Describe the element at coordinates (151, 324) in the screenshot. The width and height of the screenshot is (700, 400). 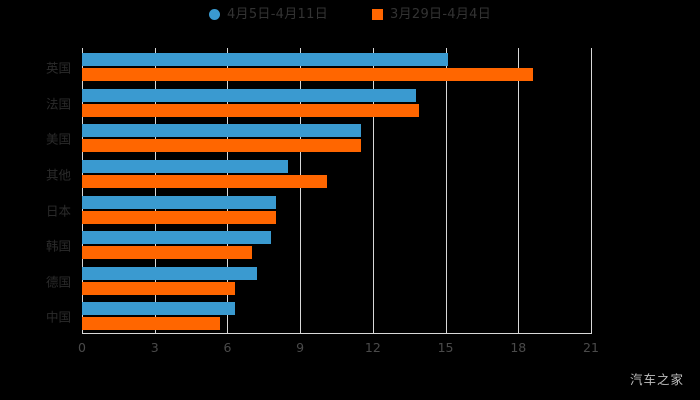
I see `bar-中国-series-2` at that location.